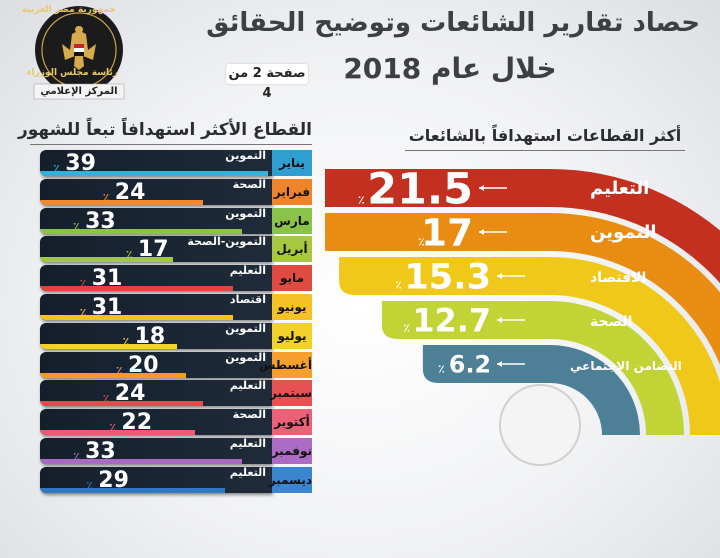 The image size is (720, 558). What do you see at coordinates (79, 91) in the screenshot?
I see `logo-bottom-text: المركز الإعلامي` at bounding box center [79, 91].